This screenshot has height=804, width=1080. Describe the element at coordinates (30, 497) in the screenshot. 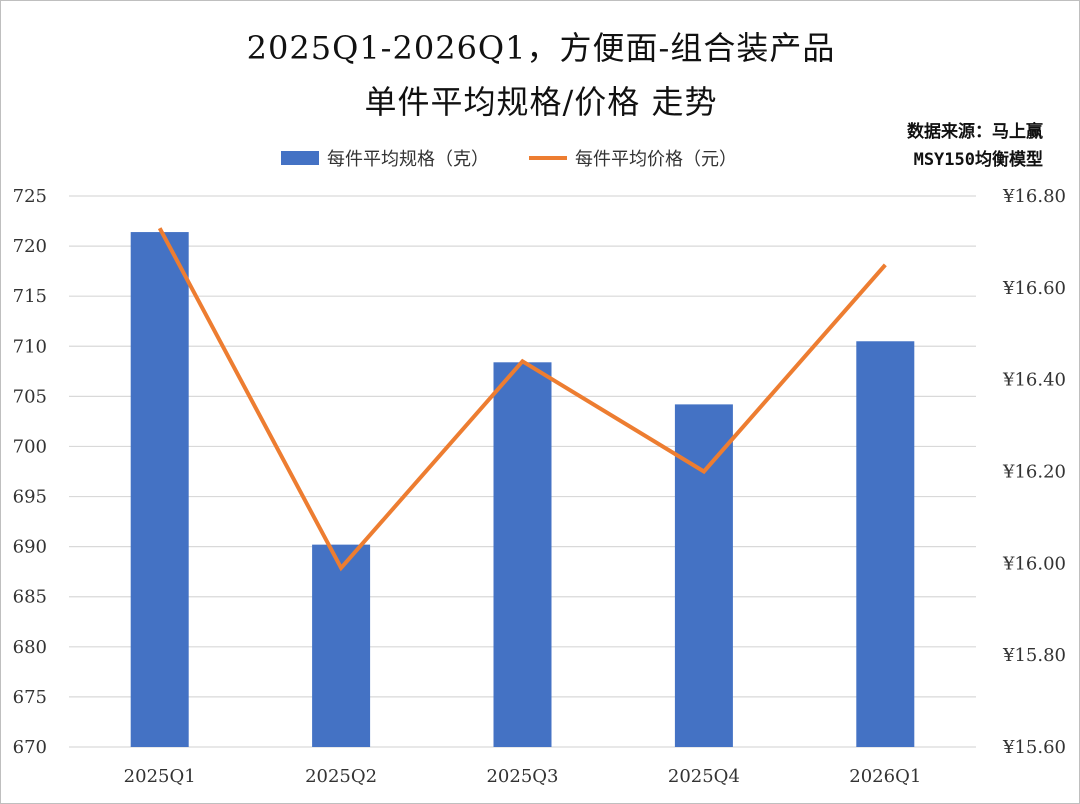

I see `y-left-tick-label: 695` at that location.